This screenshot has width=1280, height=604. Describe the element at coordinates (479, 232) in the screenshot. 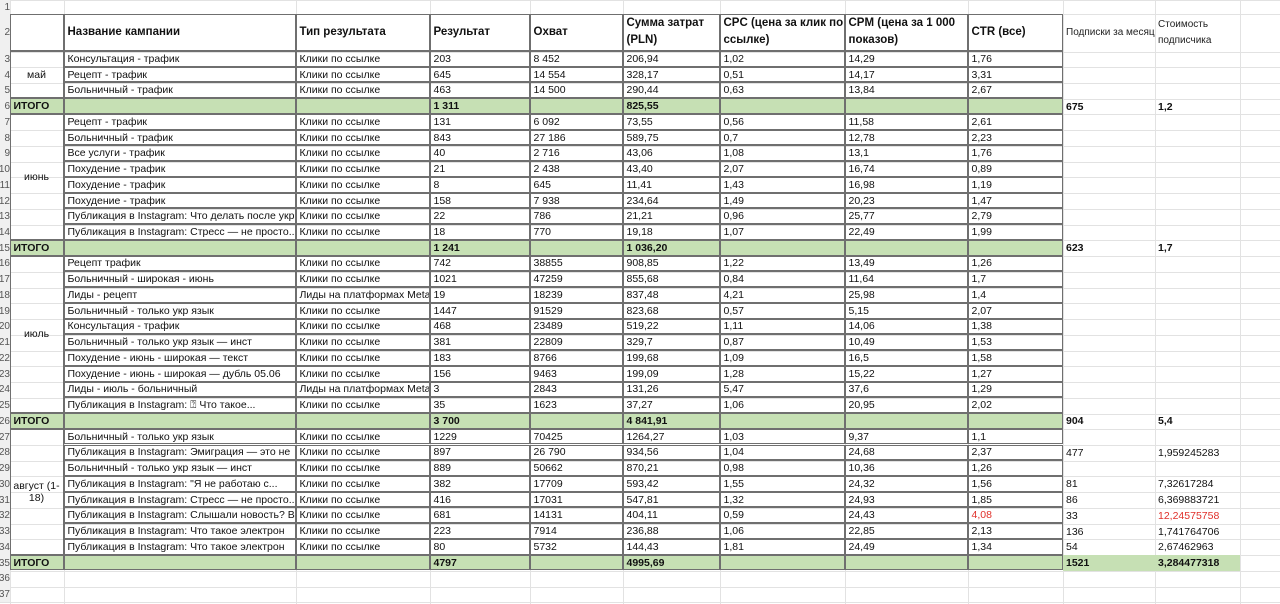

I see `cell: 18` at that location.